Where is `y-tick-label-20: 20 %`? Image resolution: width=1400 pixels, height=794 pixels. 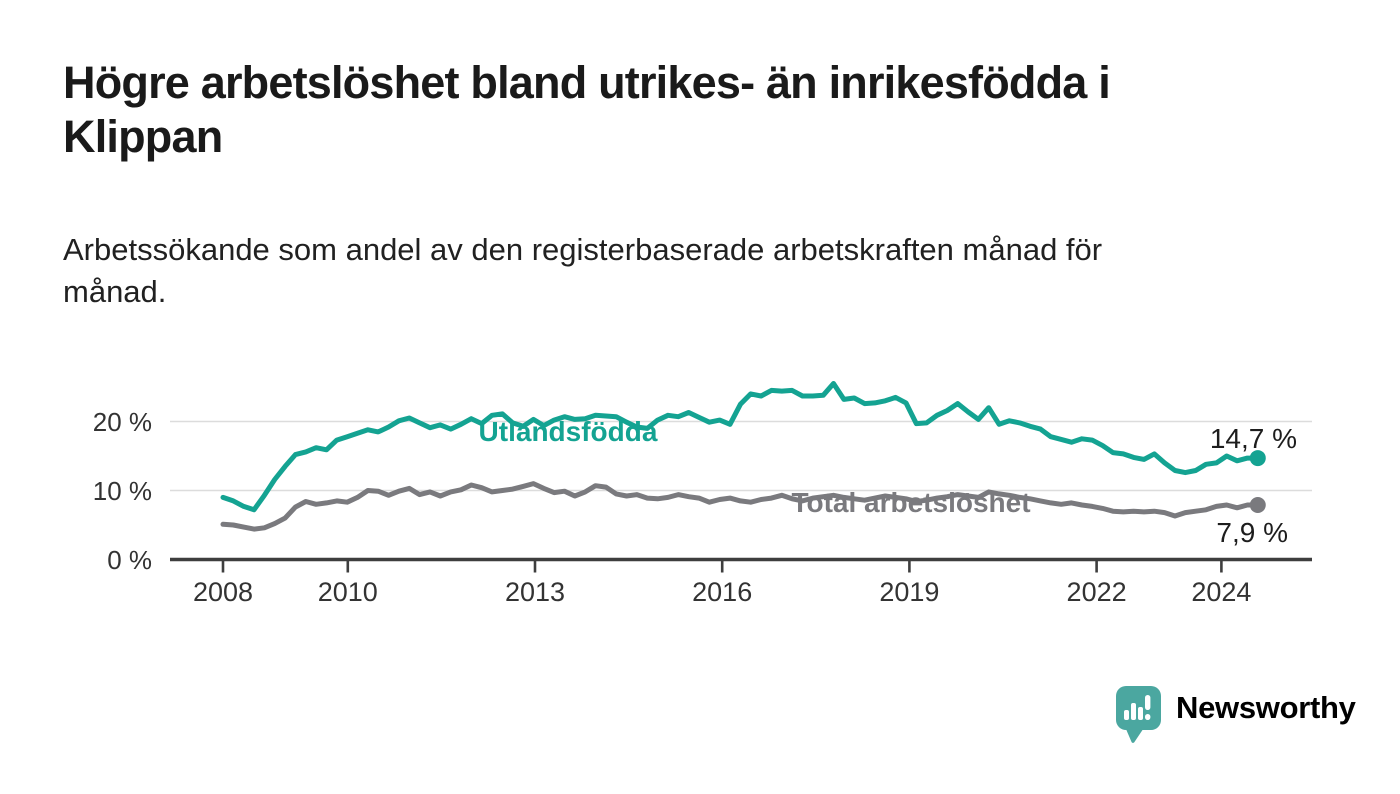
y-tick-label-20: 20 % is located at coordinates (122, 421).